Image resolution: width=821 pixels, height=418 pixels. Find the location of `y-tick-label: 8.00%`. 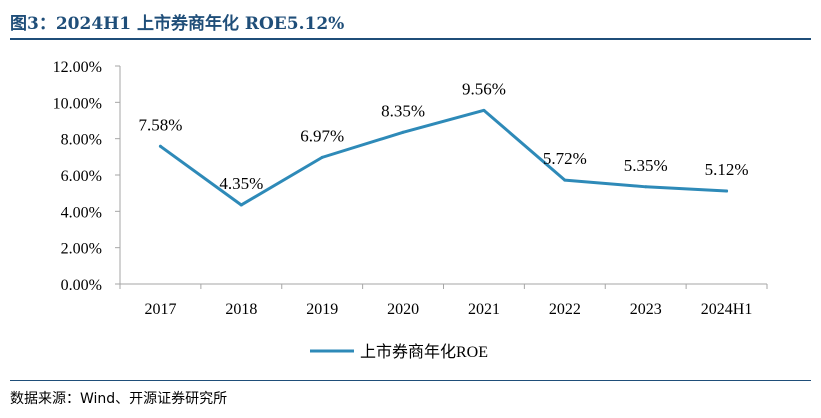

y-tick-label: 8.00% is located at coordinates (81, 140).